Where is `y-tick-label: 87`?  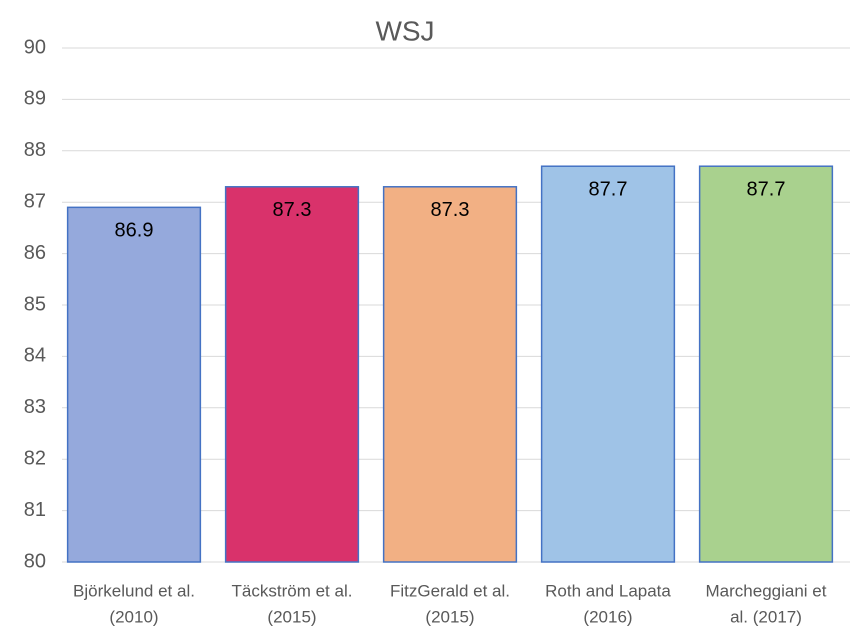 y-tick-label: 87 is located at coordinates (35, 201).